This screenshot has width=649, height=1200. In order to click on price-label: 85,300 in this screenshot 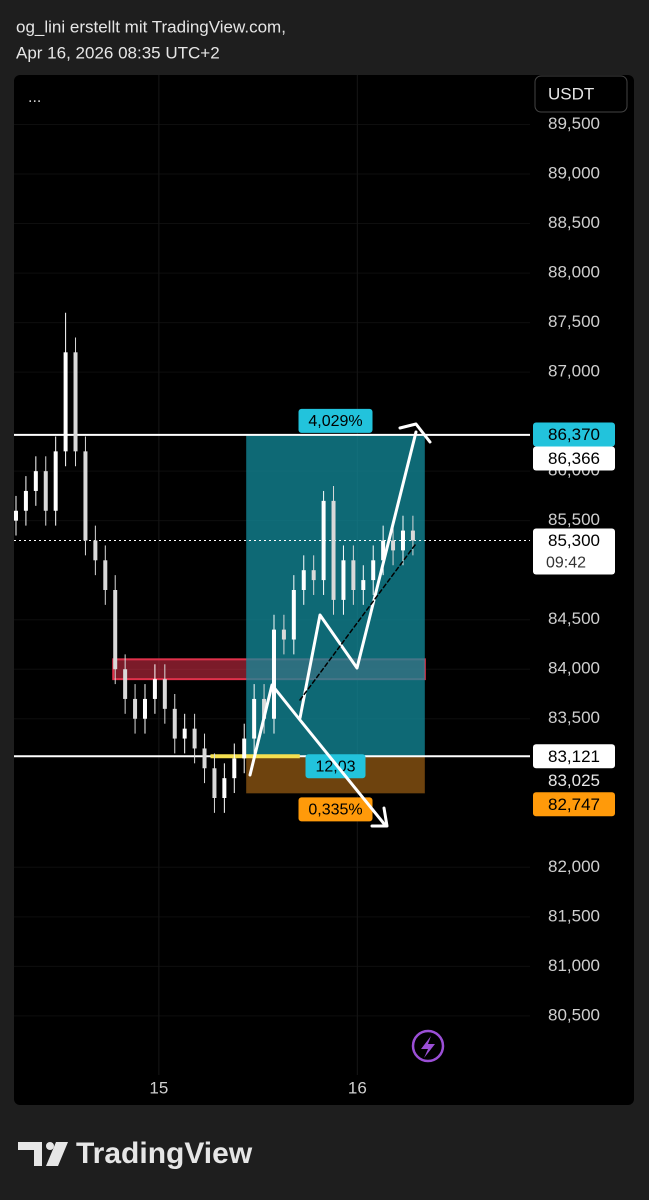, I will do `click(574, 540)`.